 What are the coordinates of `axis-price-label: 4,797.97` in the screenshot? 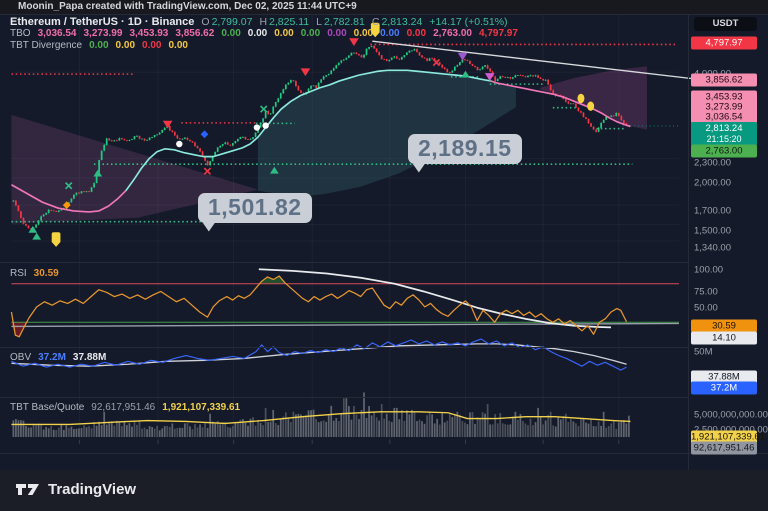 It's located at (724, 43).